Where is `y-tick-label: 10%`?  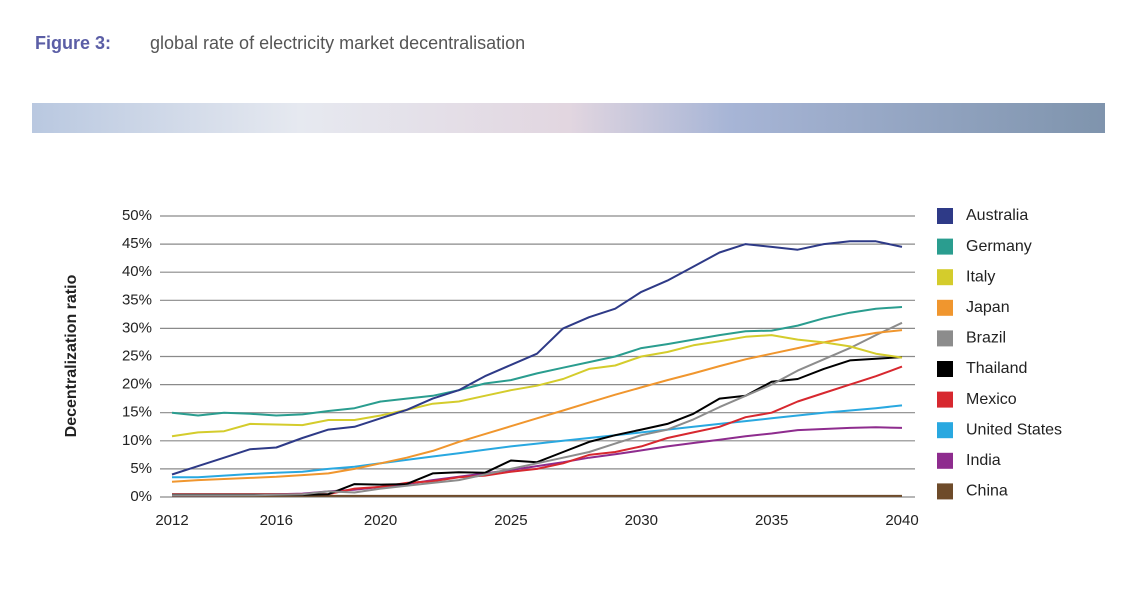 y-tick-label: 10% is located at coordinates (137, 440).